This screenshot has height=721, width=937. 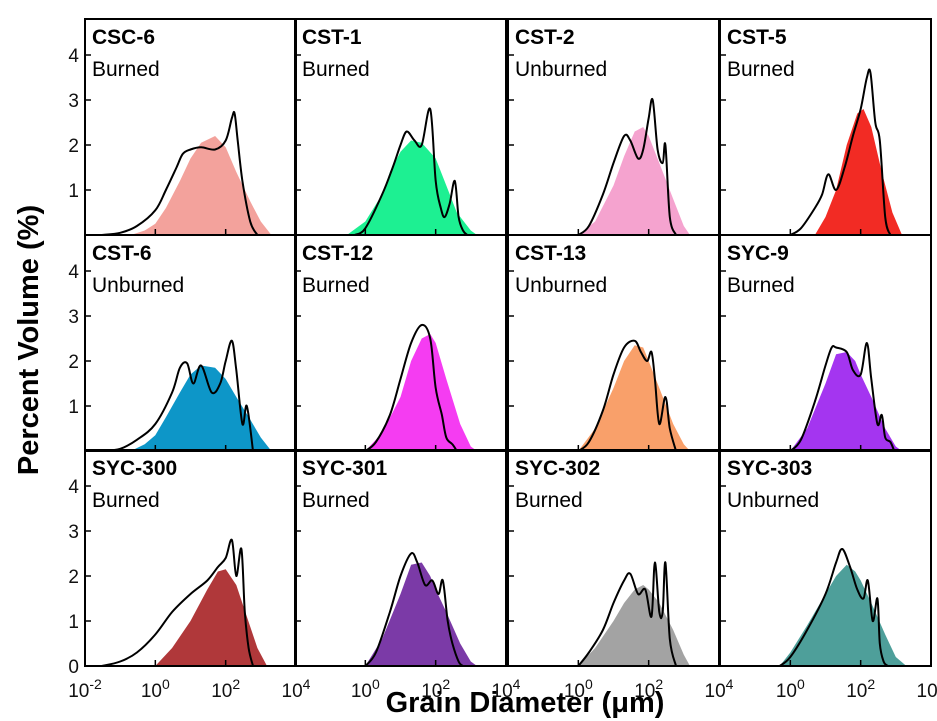 I want to click on panel-sample-name: CST-6, so click(x=122, y=253).